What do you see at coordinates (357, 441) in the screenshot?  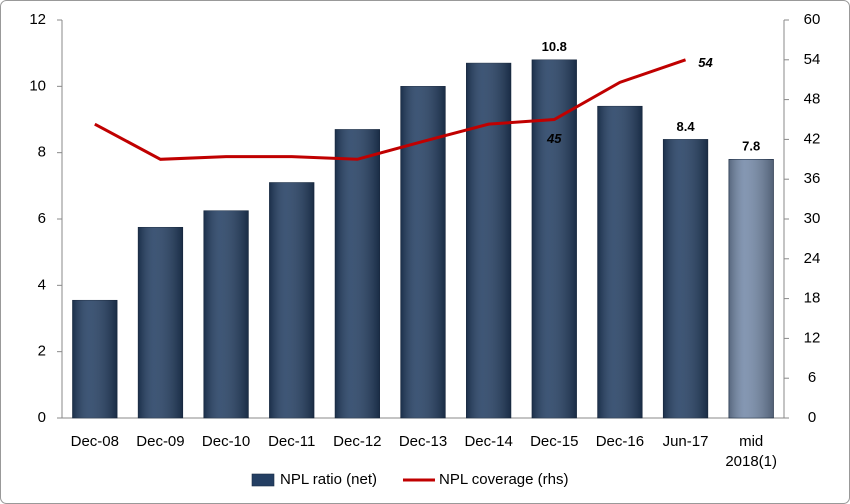 I see `x-tick-label: Dec-12` at bounding box center [357, 441].